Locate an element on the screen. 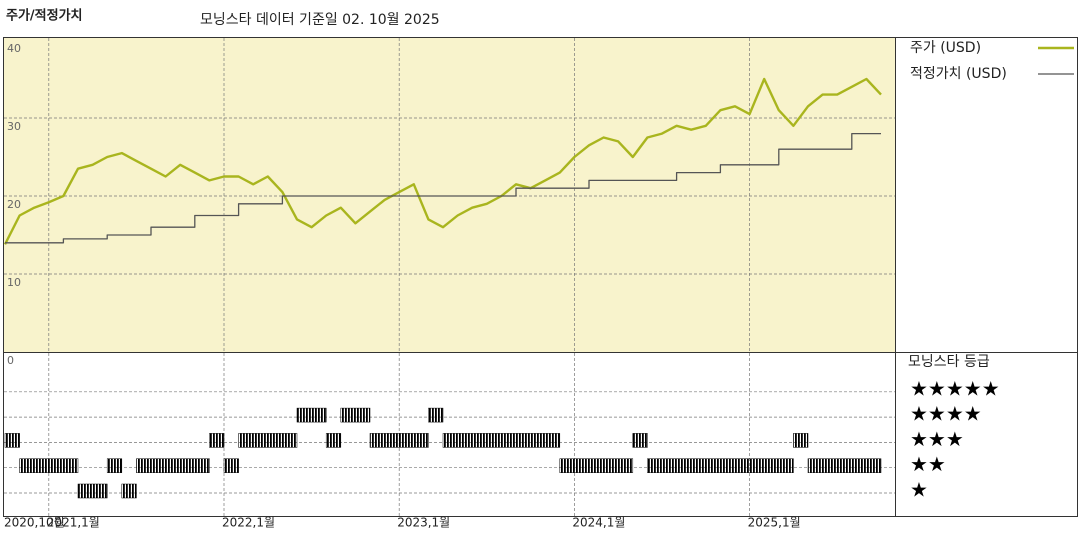 This screenshot has height=540, width=1080. y-tick-label: 40 is located at coordinates (14, 48).